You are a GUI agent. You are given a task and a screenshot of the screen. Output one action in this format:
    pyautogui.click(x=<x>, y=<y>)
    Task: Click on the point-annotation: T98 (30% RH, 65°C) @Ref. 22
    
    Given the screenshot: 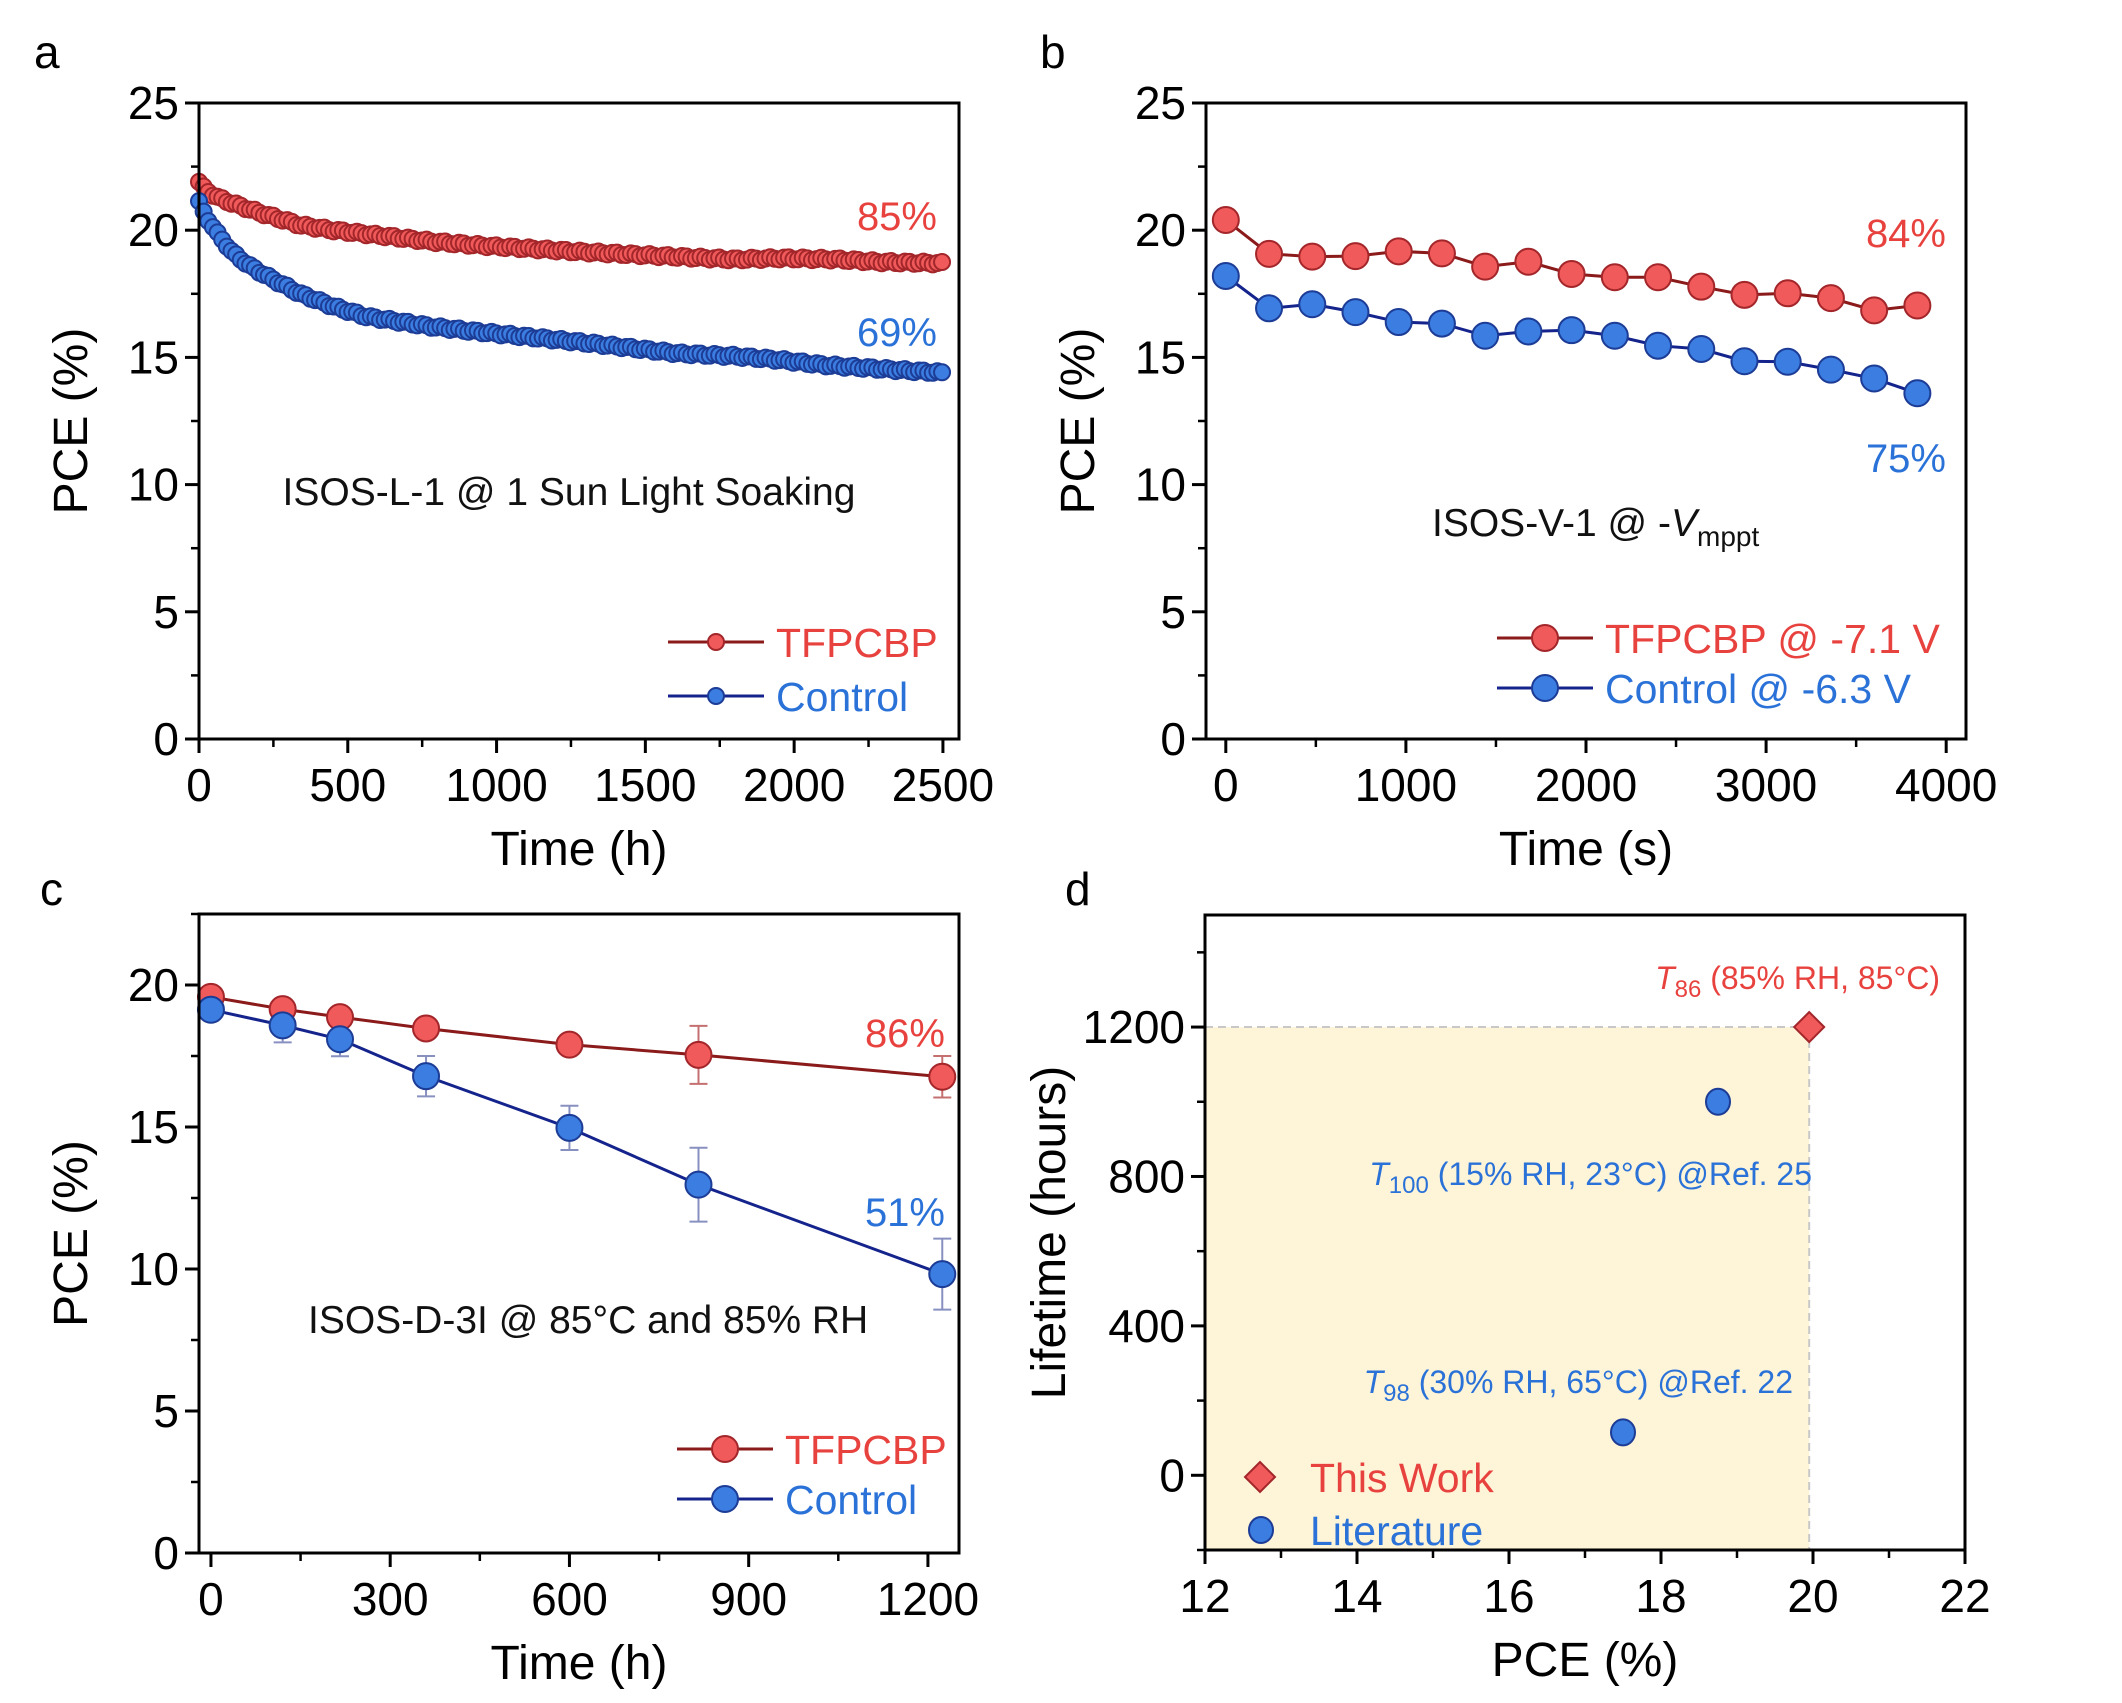 What is the action you would take?
    pyautogui.click(x=1578, y=1385)
    